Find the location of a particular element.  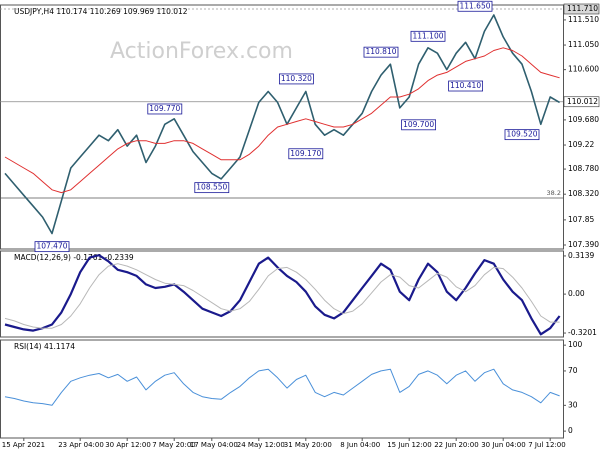

price-annotation: 110.320 is located at coordinates (296, 79).